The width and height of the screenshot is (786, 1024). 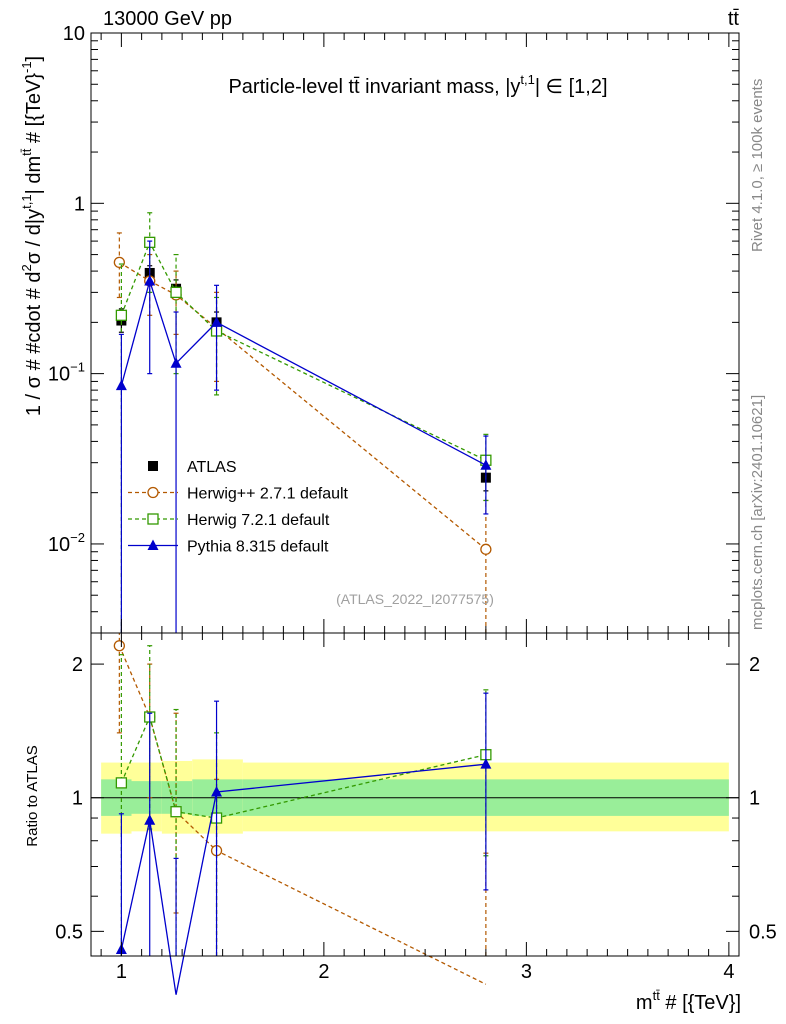 I want to click on mcplots-label: mcplots.cern.ch [arXiv:2401.10621], so click(x=757, y=512).